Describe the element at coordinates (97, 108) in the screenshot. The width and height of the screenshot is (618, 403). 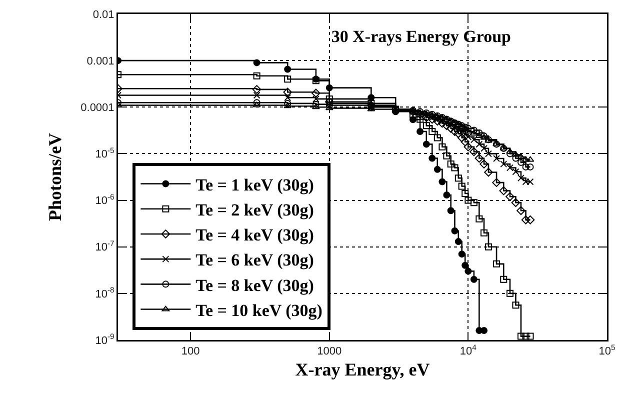
I see `y-tick-label: 0.0001` at that location.